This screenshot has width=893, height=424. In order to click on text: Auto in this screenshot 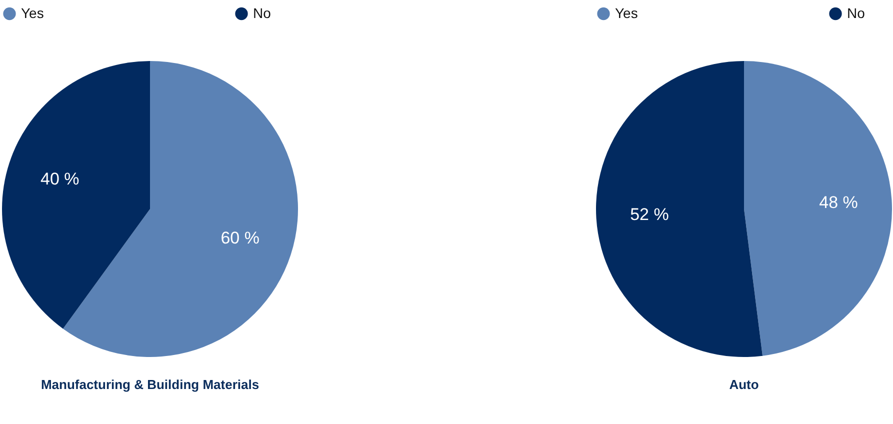, I will do `click(744, 384)`.